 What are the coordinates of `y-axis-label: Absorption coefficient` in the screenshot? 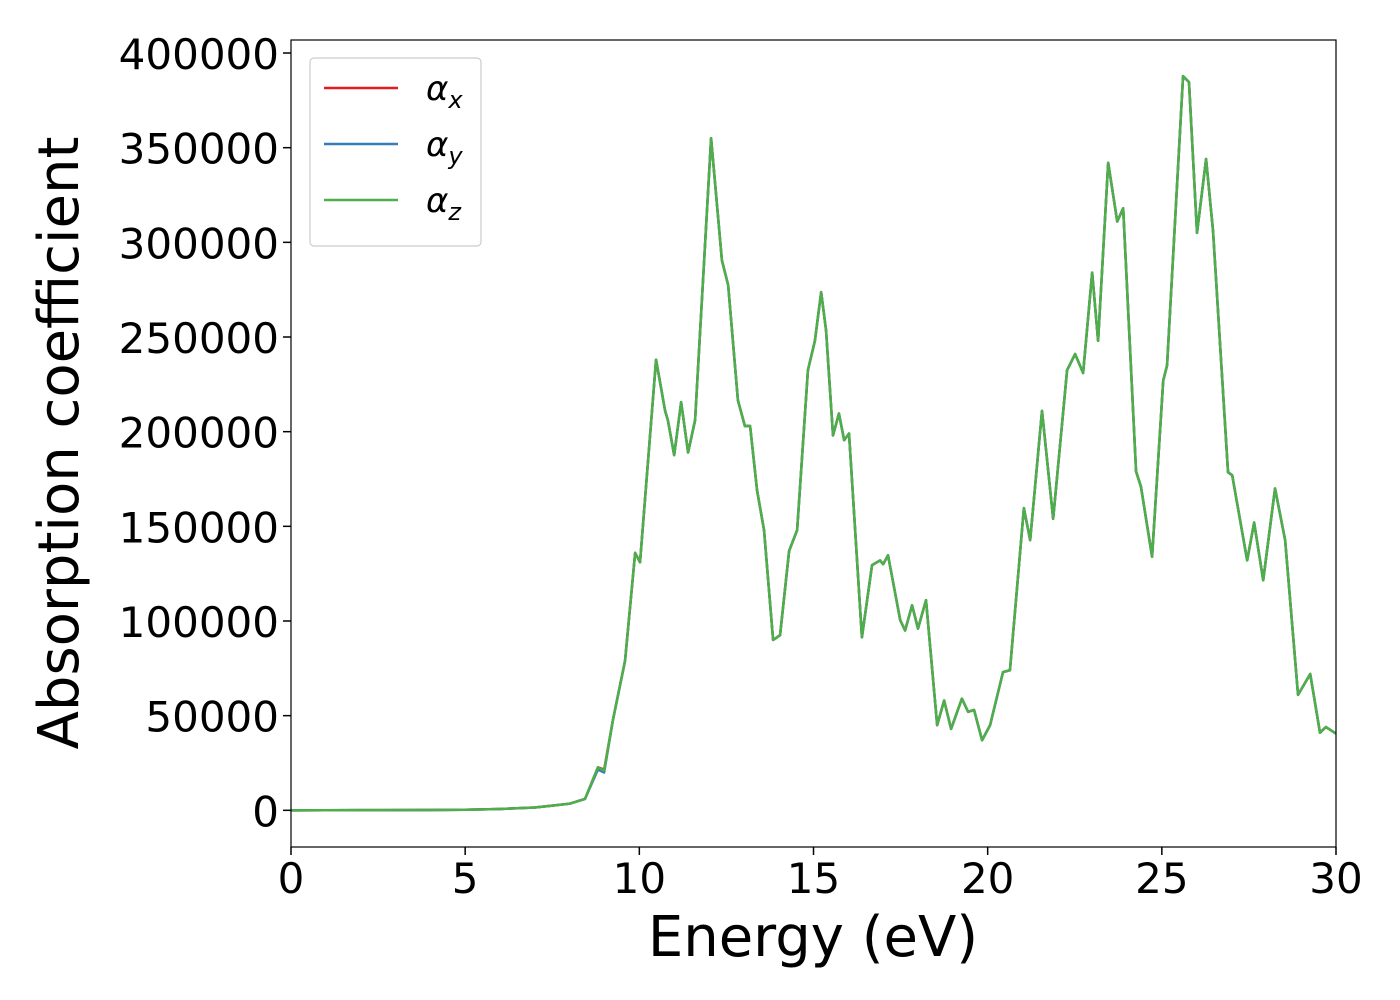 It's located at (59, 443).